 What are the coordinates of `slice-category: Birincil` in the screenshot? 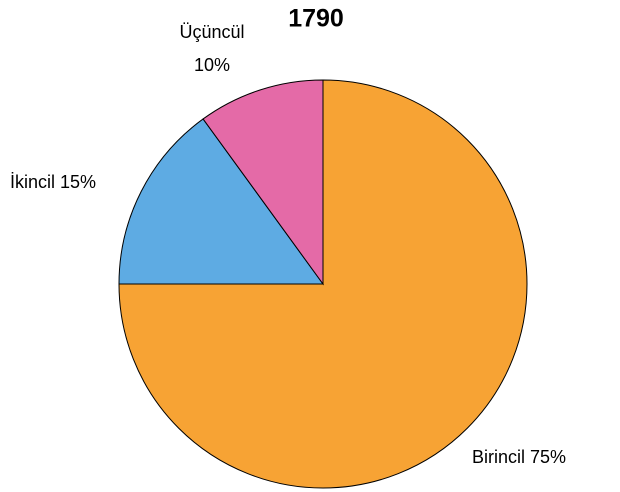 It's located at (498, 457).